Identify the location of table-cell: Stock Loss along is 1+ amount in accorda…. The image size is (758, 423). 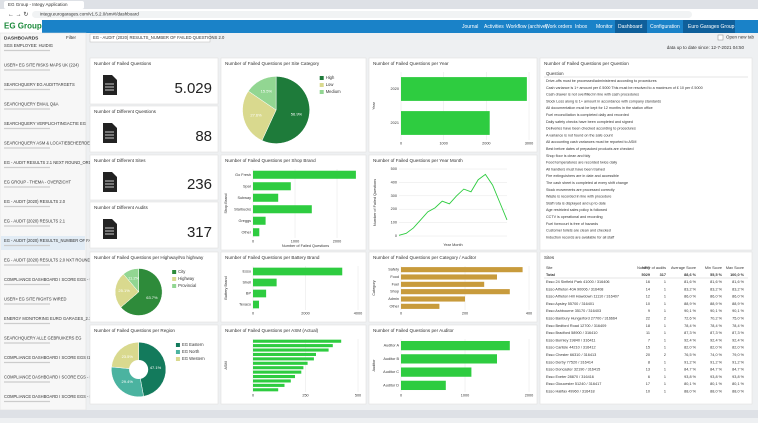
(603, 101).